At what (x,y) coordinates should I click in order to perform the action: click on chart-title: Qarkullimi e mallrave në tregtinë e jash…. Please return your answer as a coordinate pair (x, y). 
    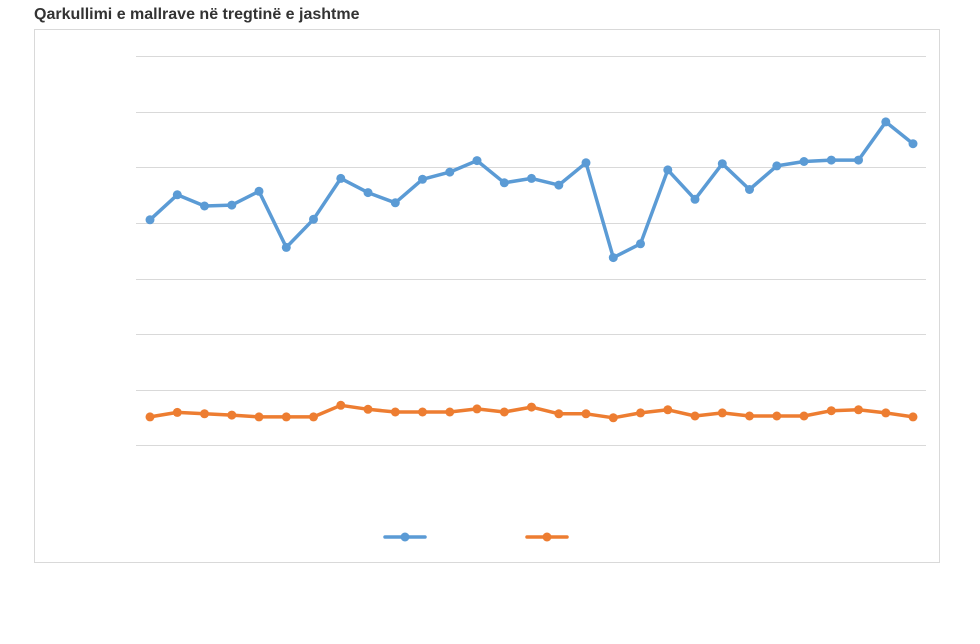
    Looking at the image, I should click on (197, 14).